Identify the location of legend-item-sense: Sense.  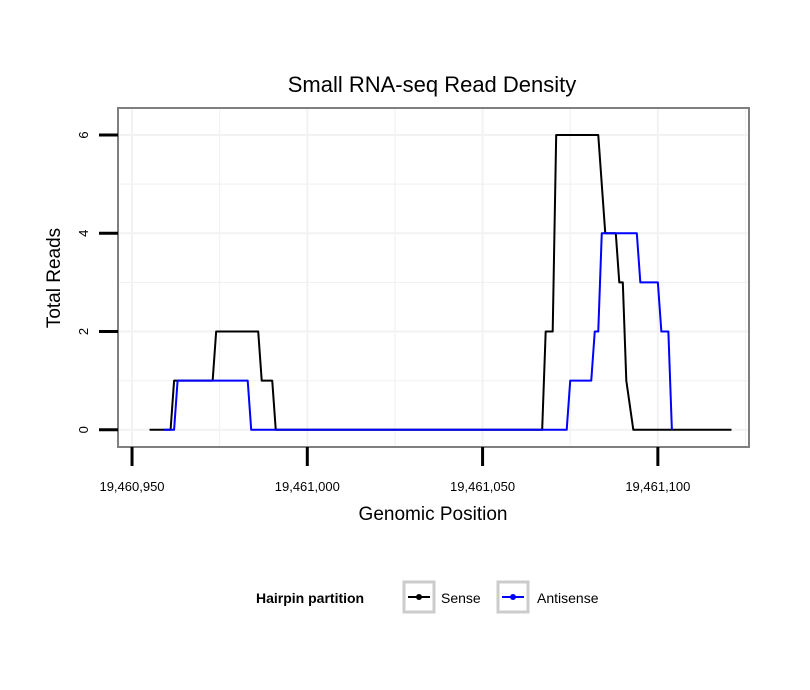
(441, 597).